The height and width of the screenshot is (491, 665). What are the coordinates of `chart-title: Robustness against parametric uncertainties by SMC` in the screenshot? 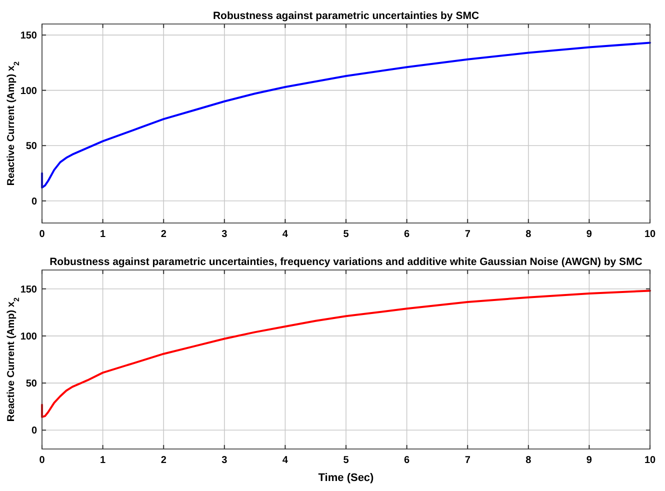 It's located at (346, 16).